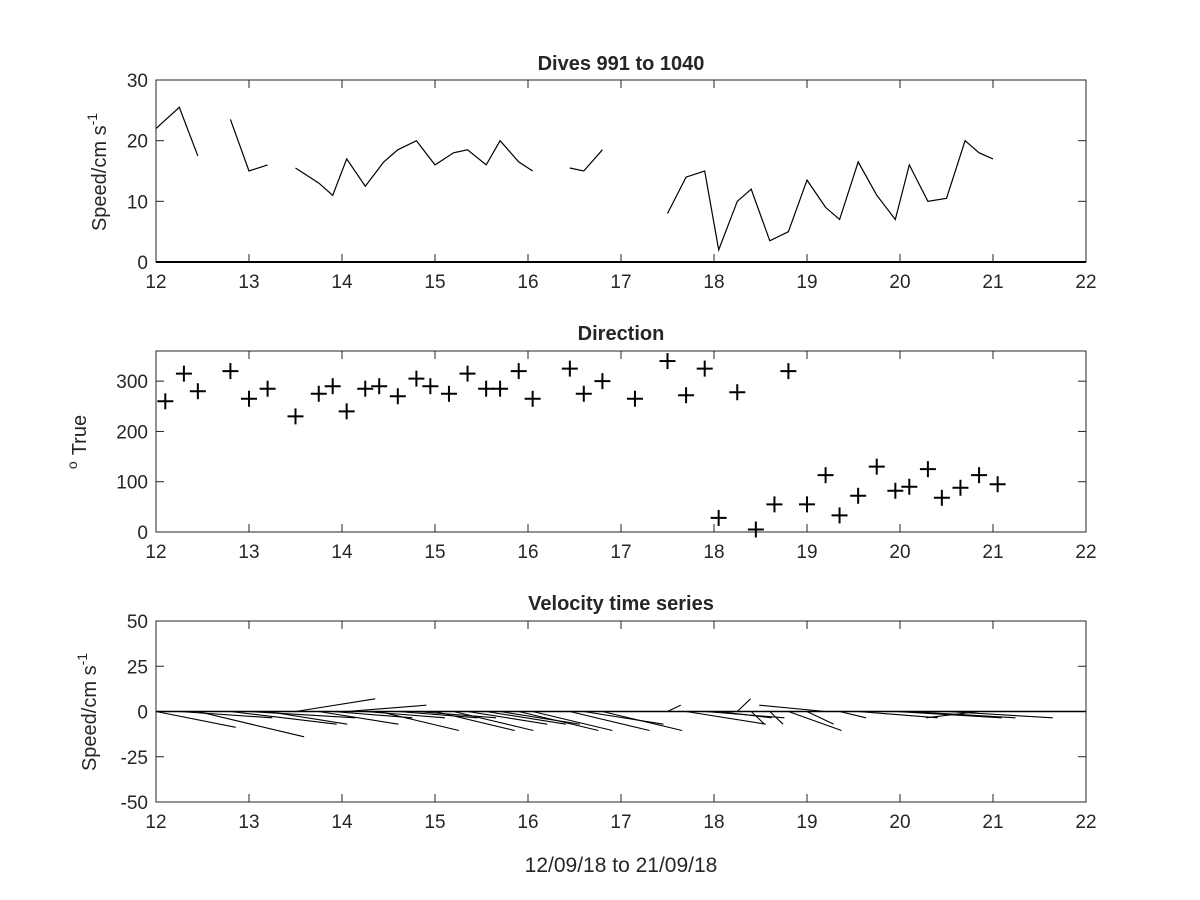 The height and width of the screenshot is (900, 1200). Describe the element at coordinates (142, 713) in the screenshot. I see `velocity-y-tick-label: 0` at that location.